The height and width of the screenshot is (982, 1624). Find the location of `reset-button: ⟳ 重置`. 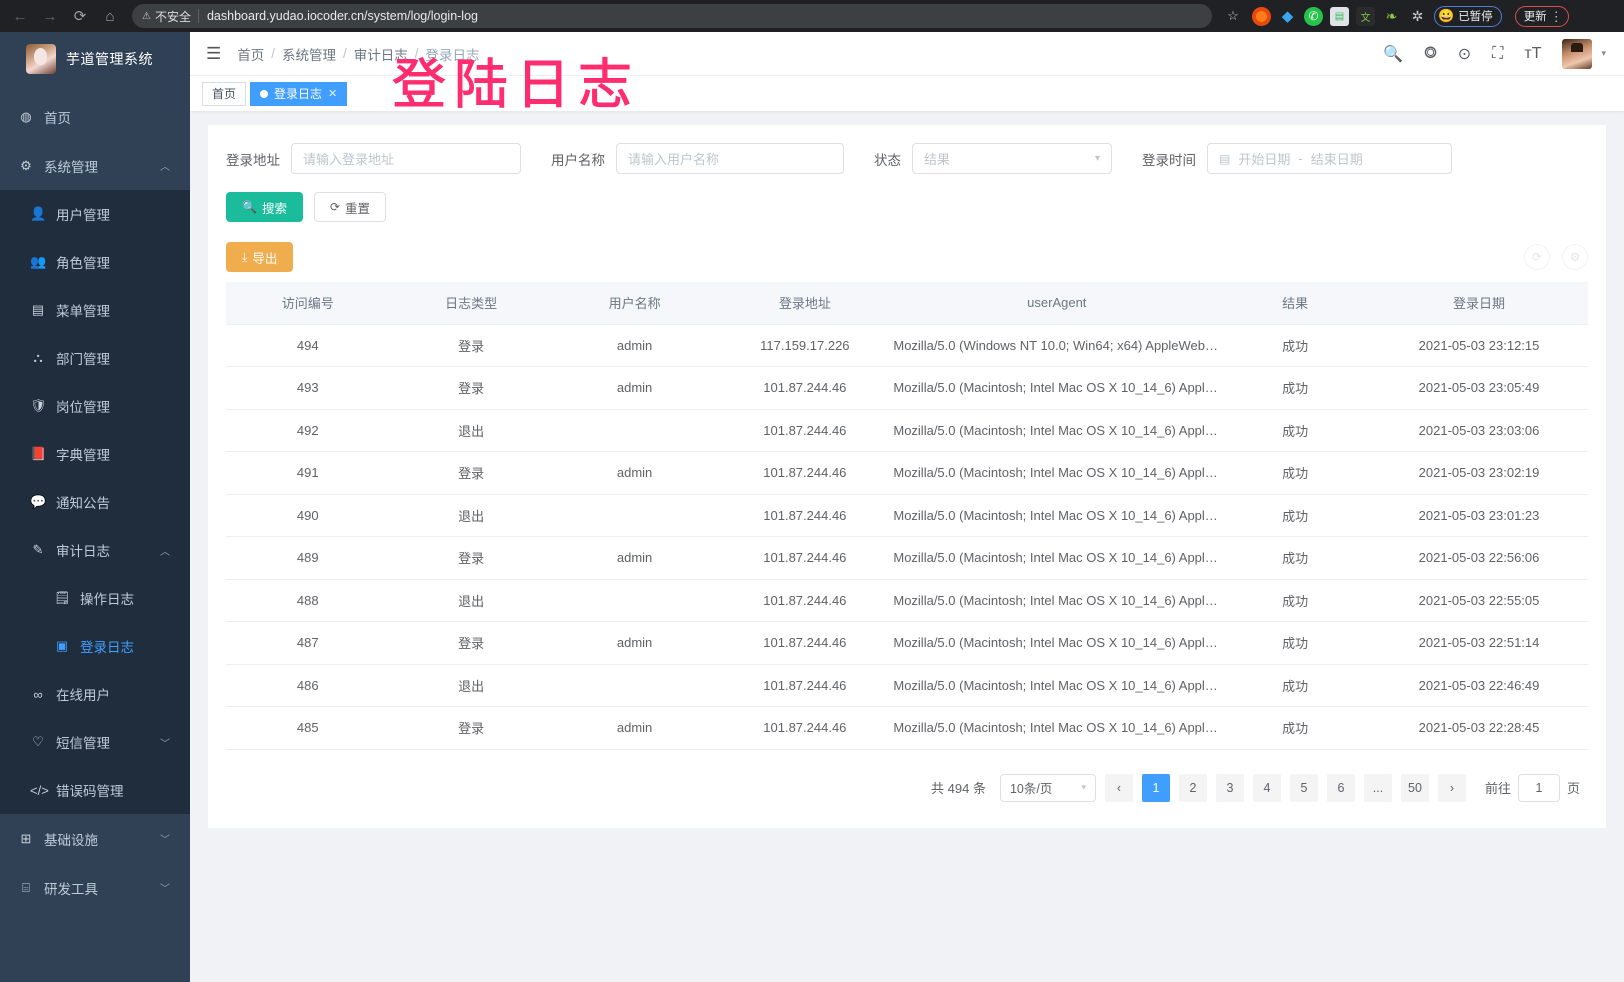

reset-button: ⟳ 重置 is located at coordinates (350, 207).